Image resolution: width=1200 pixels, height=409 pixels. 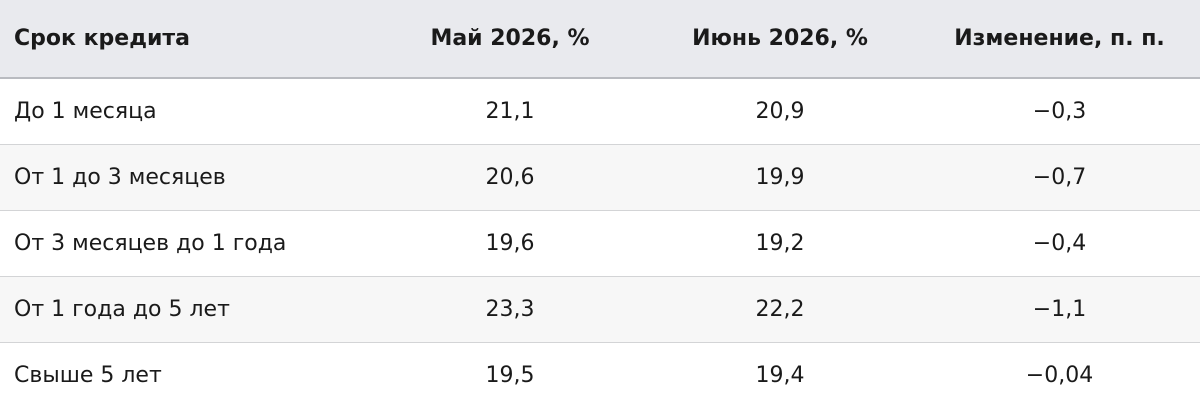 What do you see at coordinates (780, 309) in the screenshot?
I see `value-cell: 22,2` at bounding box center [780, 309].